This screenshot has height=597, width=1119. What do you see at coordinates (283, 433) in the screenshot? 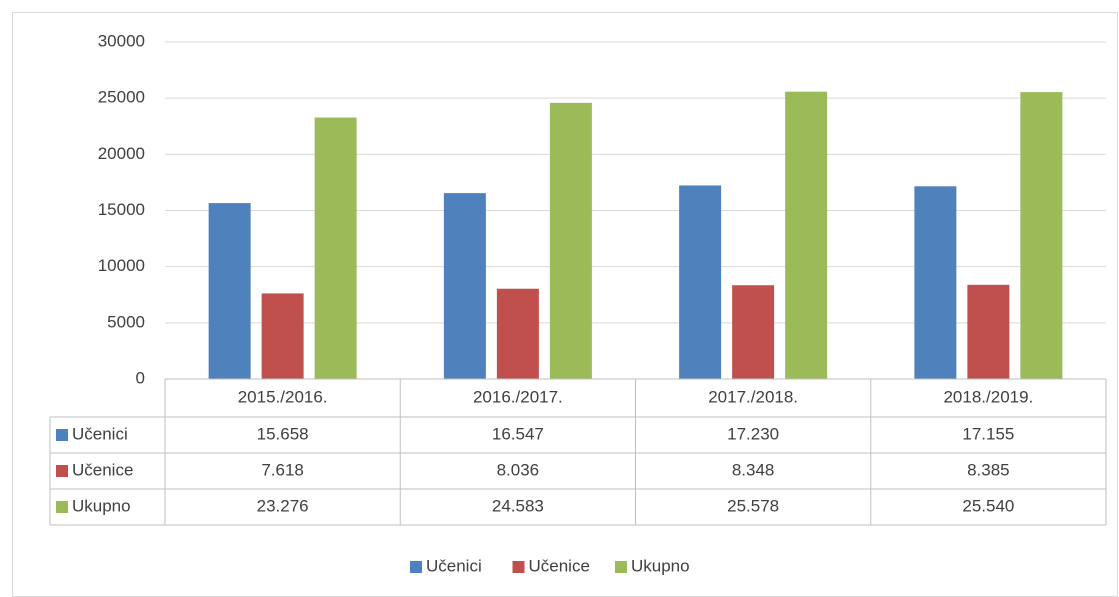
I see `table-cell: 15.658` at bounding box center [283, 433].